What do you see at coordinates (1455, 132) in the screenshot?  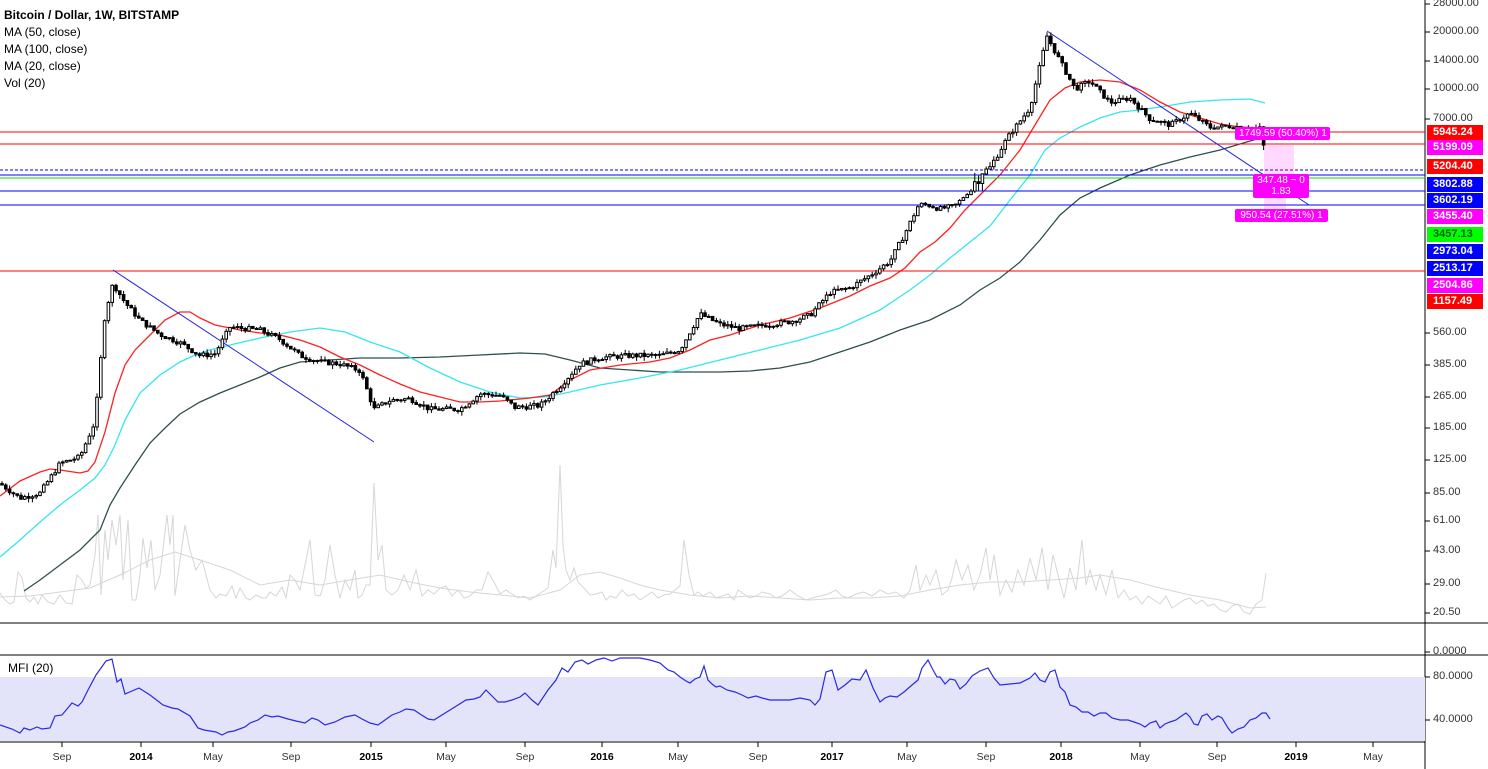 I see `price-level-badge: 5945.24` at bounding box center [1455, 132].